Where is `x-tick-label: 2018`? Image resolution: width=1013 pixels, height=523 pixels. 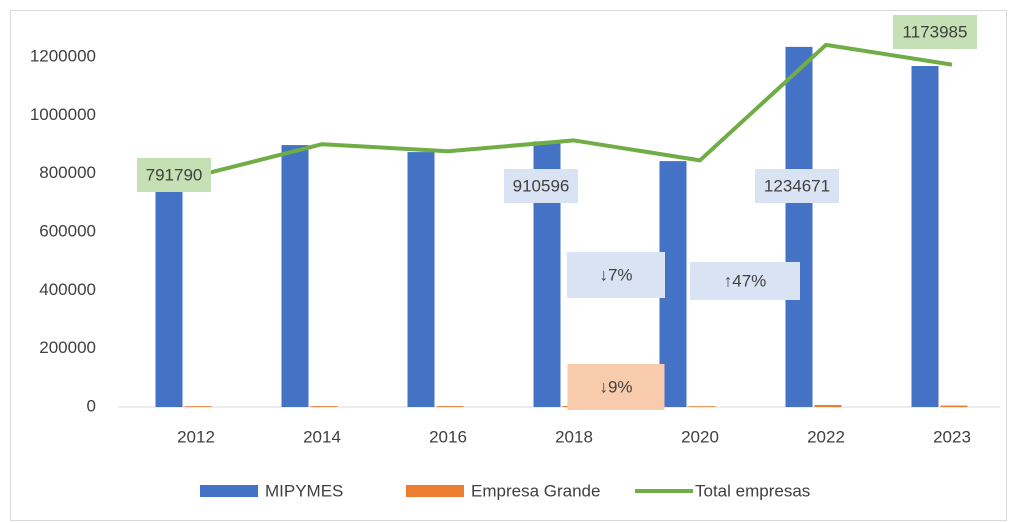
x-tick-label: 2018 is located at coordinates (574, 436).